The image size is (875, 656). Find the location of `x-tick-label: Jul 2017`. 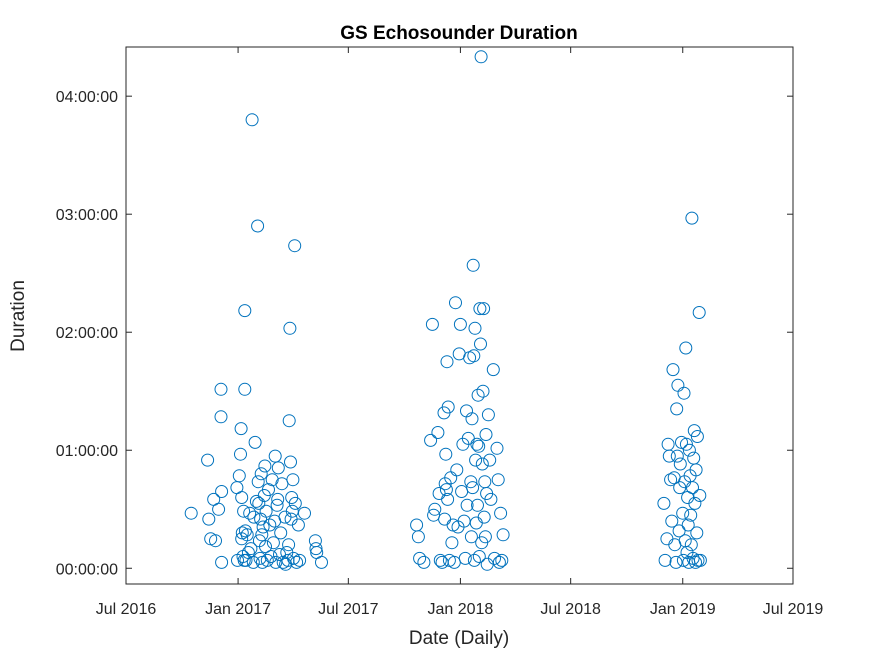

x-tick-label: Jul 2017 is located at coordinates (348, 609).